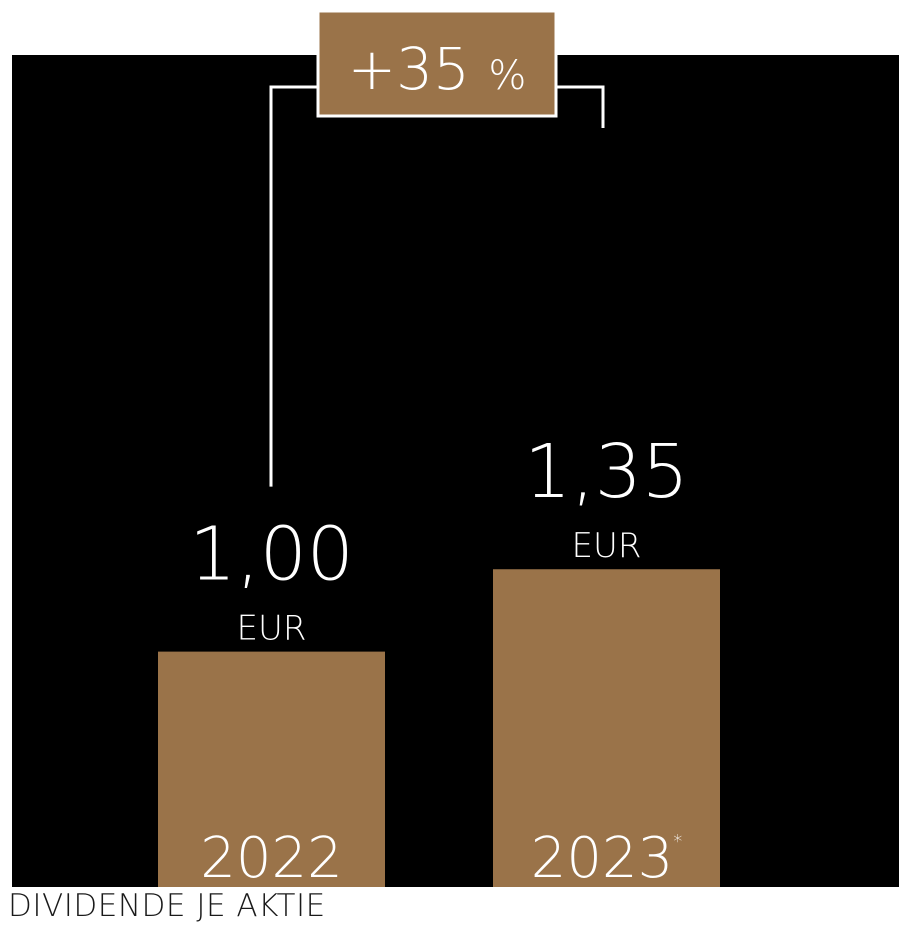  I want to click on change-percent-sign: %, so click(507, 76).